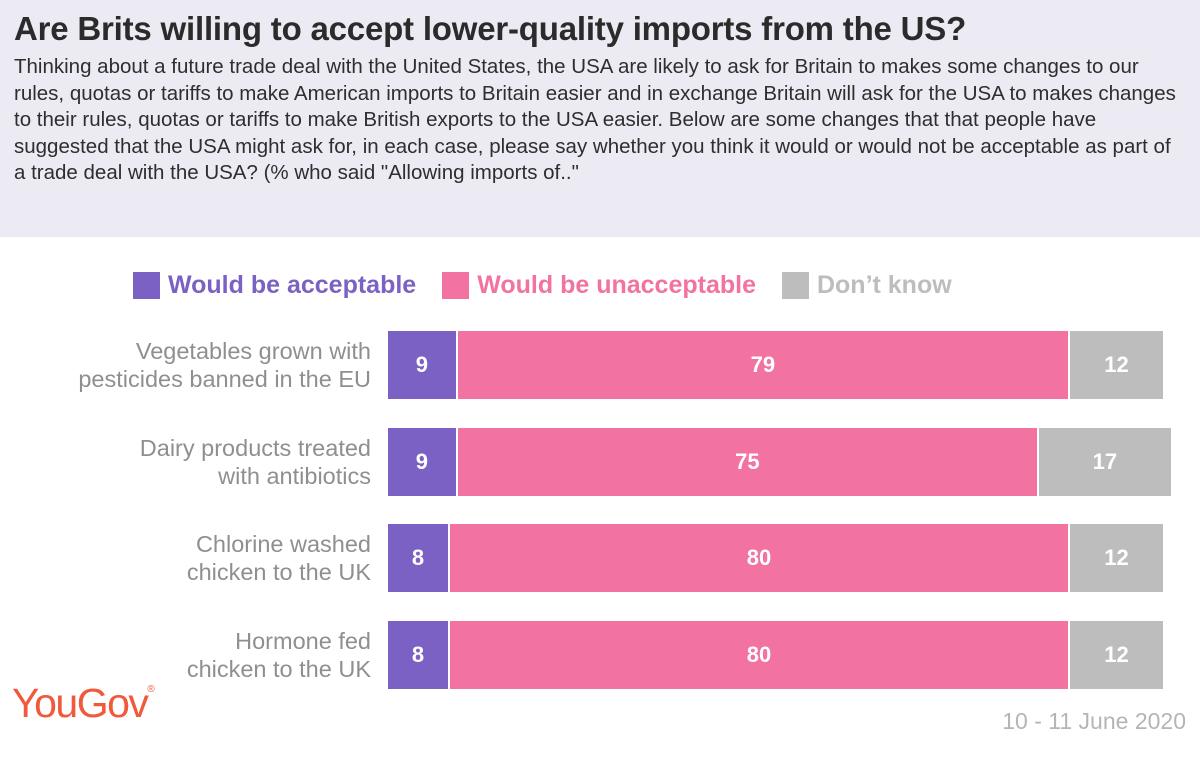 This screenshot has width=1200, height=757. Describe the element at coordinates (146, 285) in the screenshot. I see `legend-swatch-acceptable` at that location.